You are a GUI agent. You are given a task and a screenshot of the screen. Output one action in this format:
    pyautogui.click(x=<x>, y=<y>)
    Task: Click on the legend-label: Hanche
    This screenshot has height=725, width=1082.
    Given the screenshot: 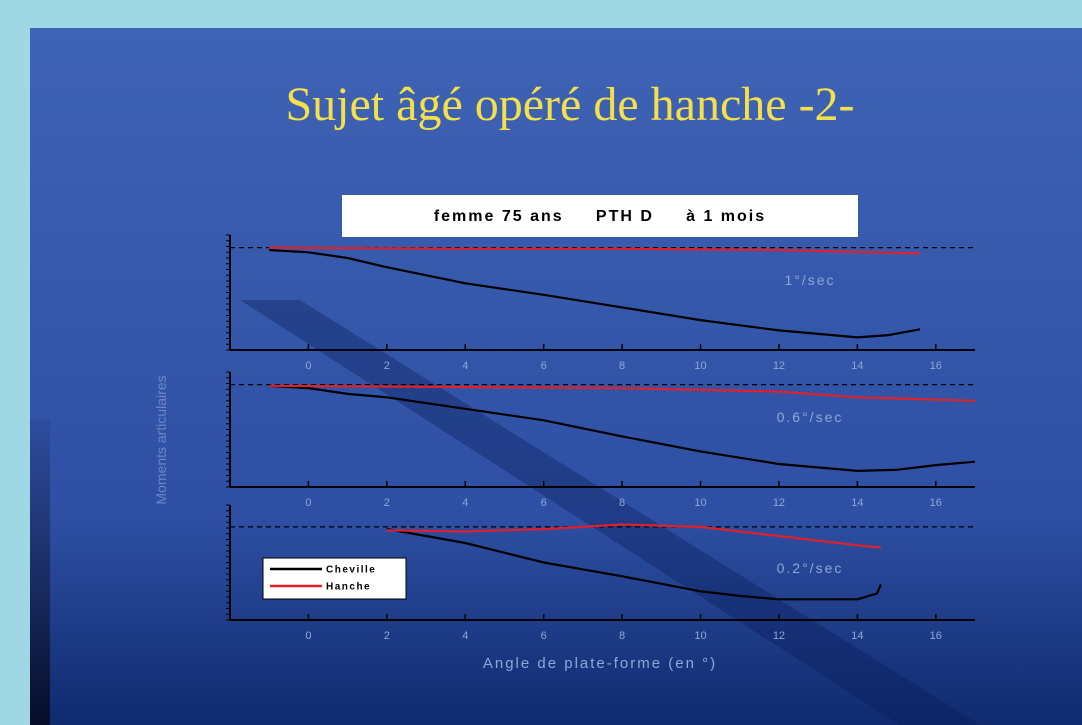 What is the action you would take?
    pyautogui.click(x=348, y=587)
    